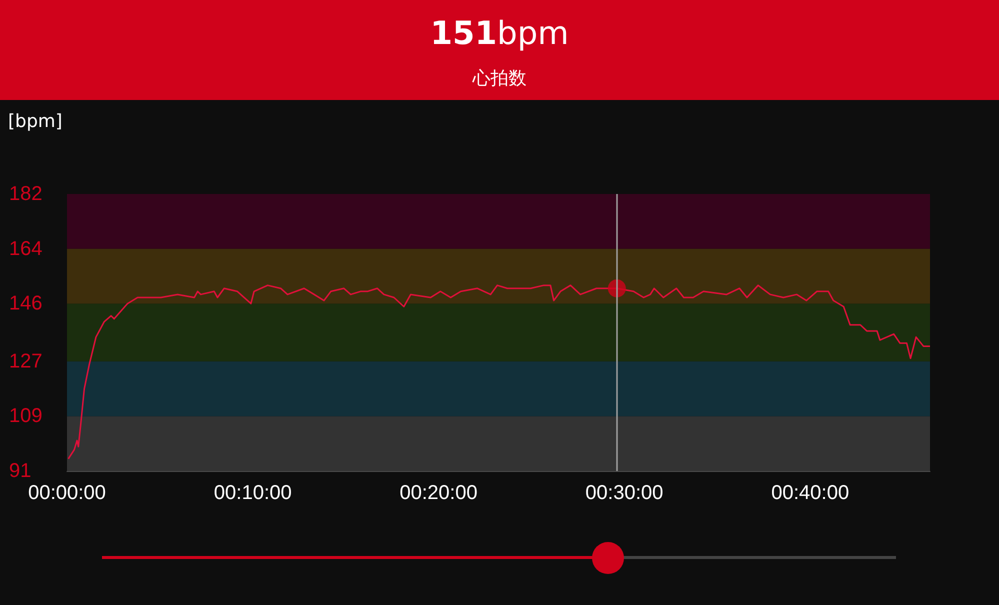  Describe the element at coordinates (25, 416) in the screenshot. I see `y-tick-label: 109` at that location.